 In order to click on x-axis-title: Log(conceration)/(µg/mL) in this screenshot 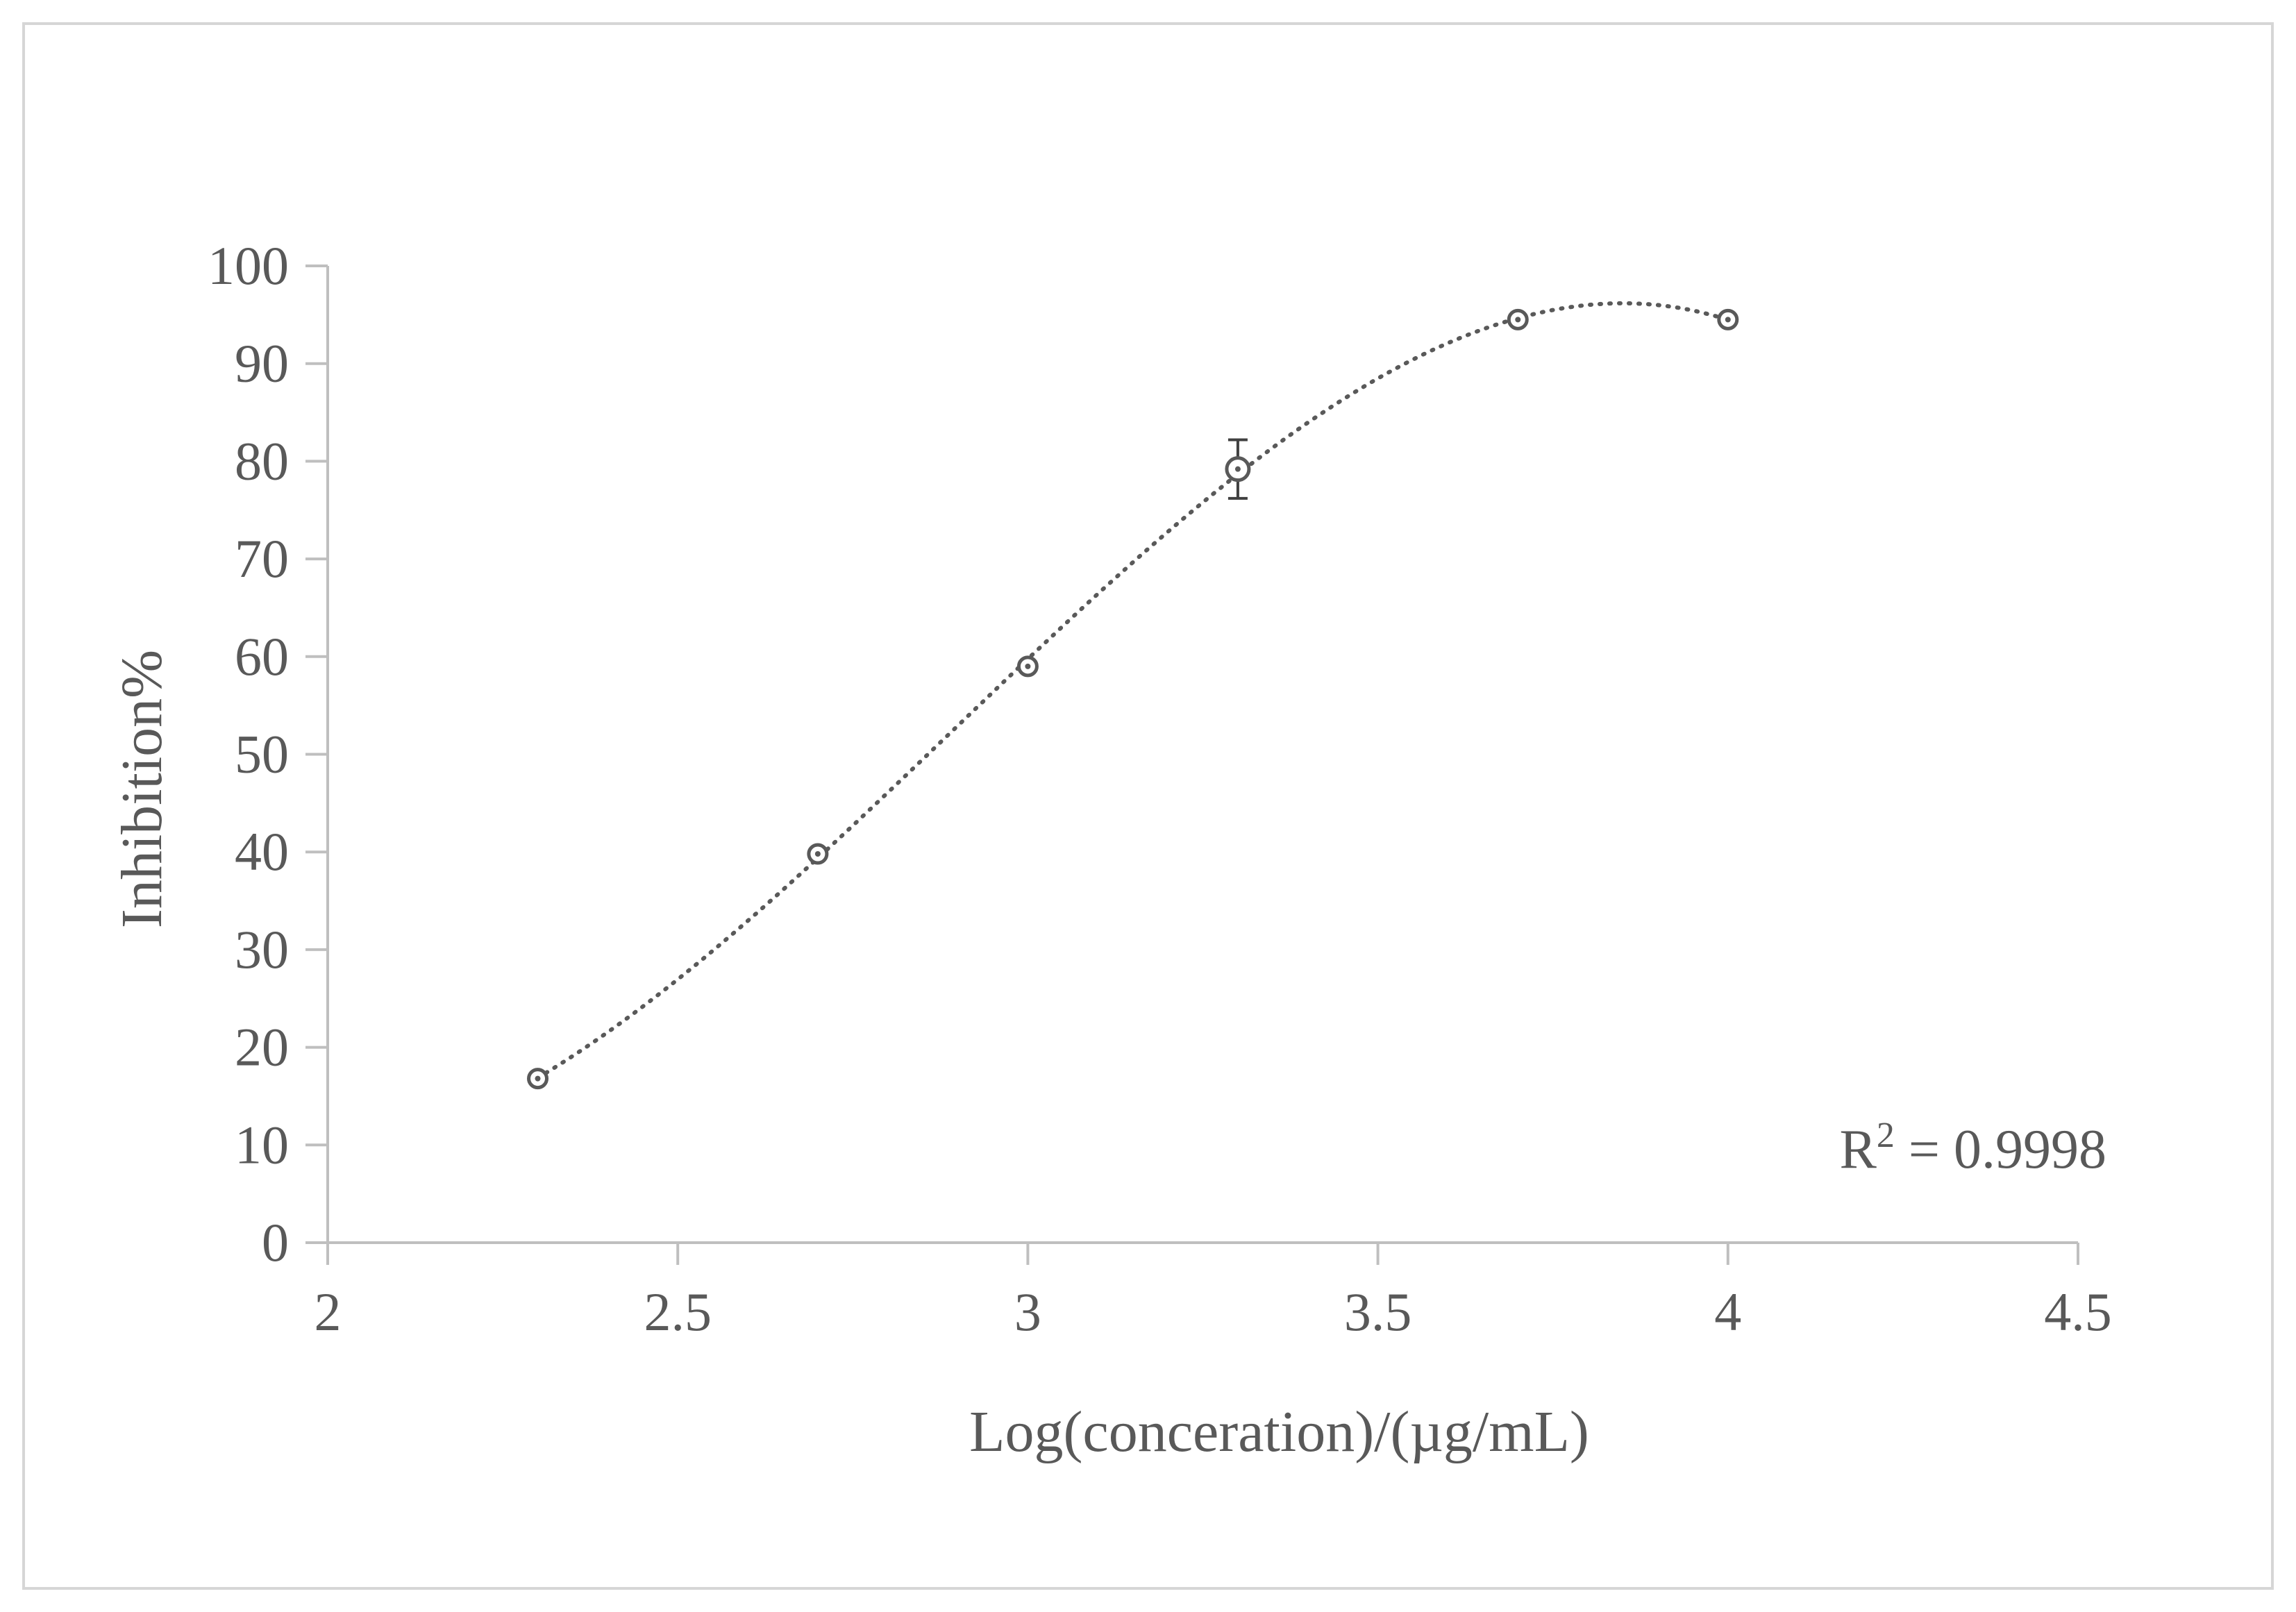, I will do `click(1279, 1432)`.